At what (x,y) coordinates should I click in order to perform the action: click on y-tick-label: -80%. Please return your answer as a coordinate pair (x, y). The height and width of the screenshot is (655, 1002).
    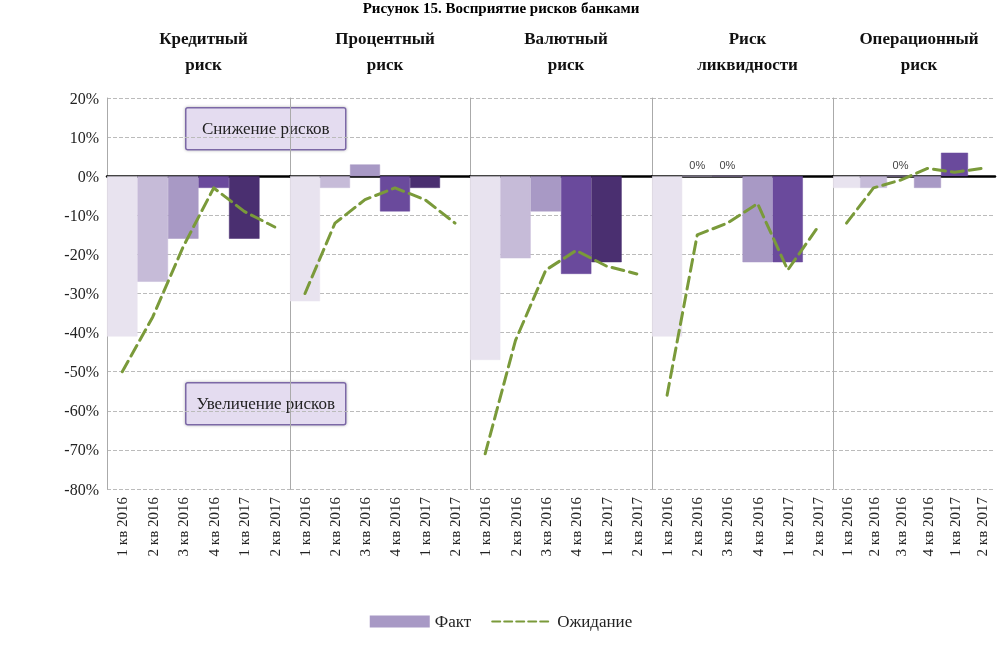
    Looking at the image, I should click on (81, 489).